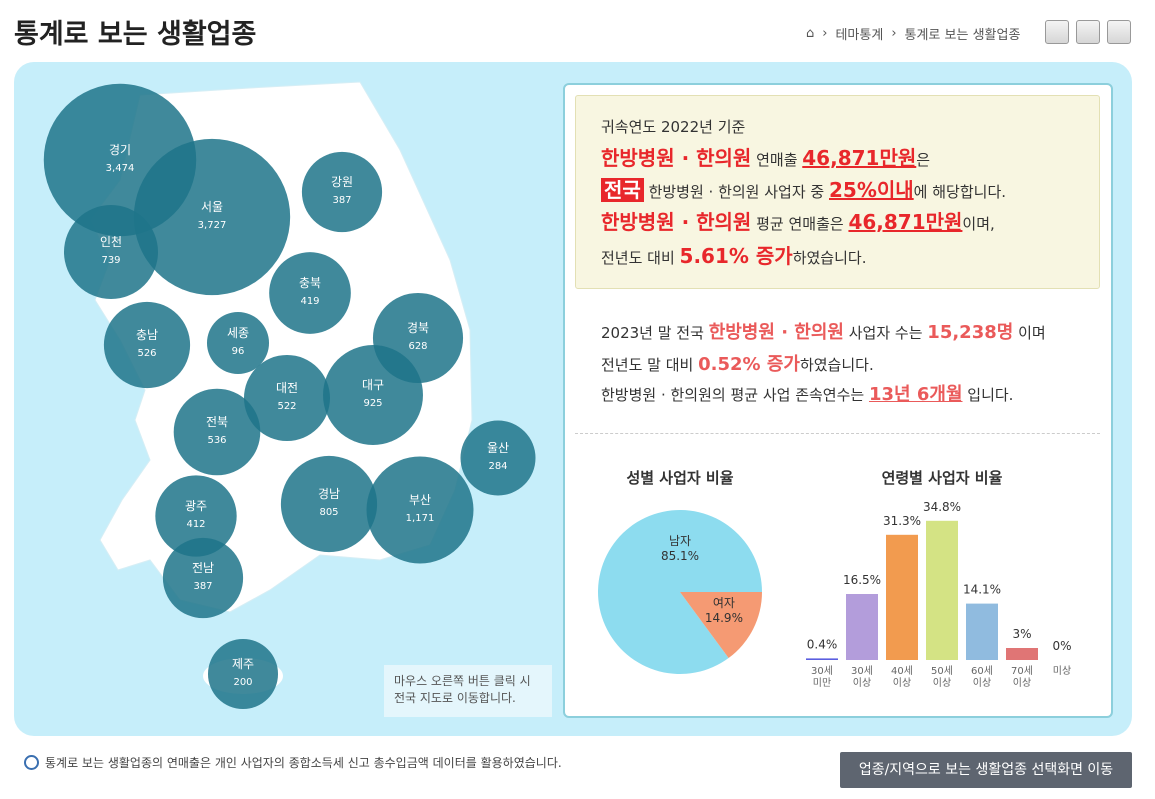 This screenshot has height=799, width=1155. What do you see at coordinates (736, 192) in the screenshot?
I see `text: 한방병원 · 한의원 사업자 중` at bounding box center [736, 192].